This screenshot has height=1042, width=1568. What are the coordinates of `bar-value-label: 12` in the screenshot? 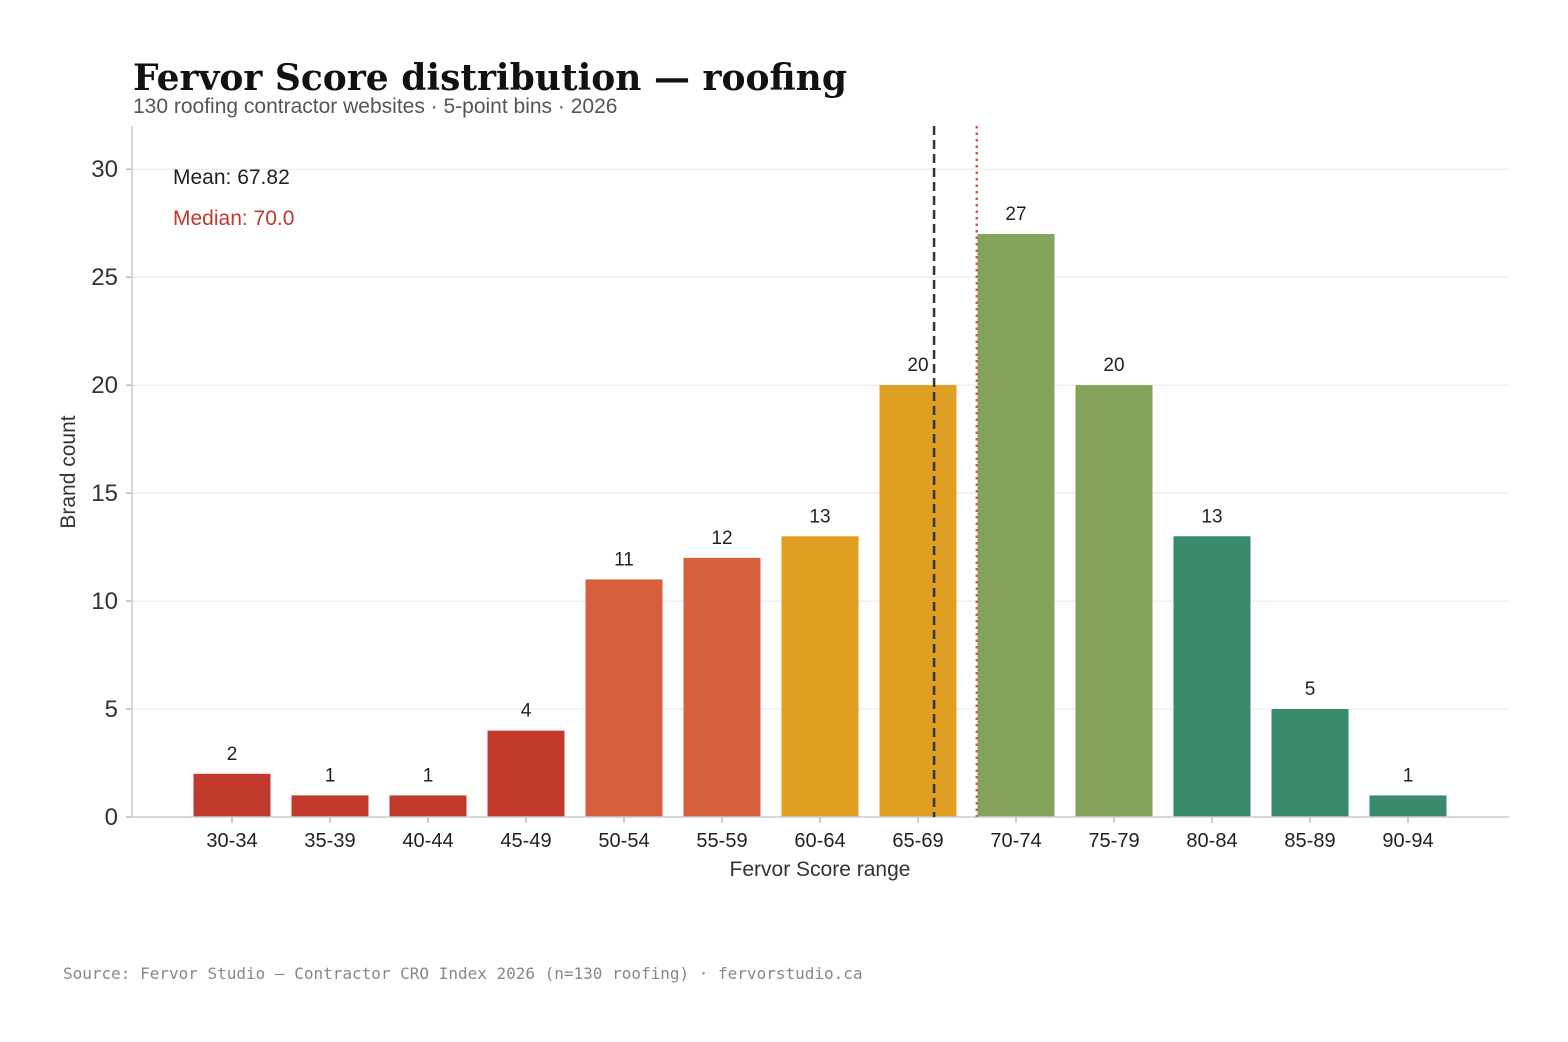 It's located at (721, 538).